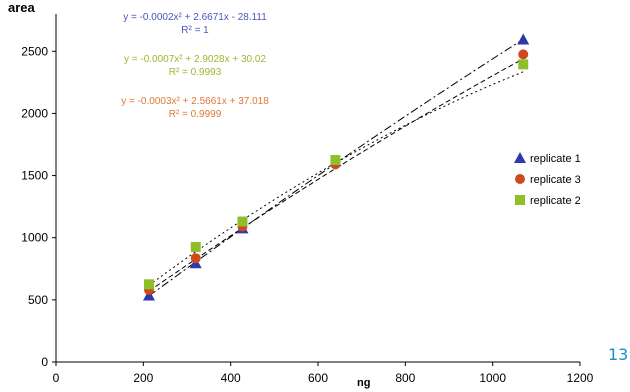 The height and width of the screenshot is (392, 630). Describe the element at coordinates (580, 378) in the screenshot. I see `x-tick-label: 1200` at that location.